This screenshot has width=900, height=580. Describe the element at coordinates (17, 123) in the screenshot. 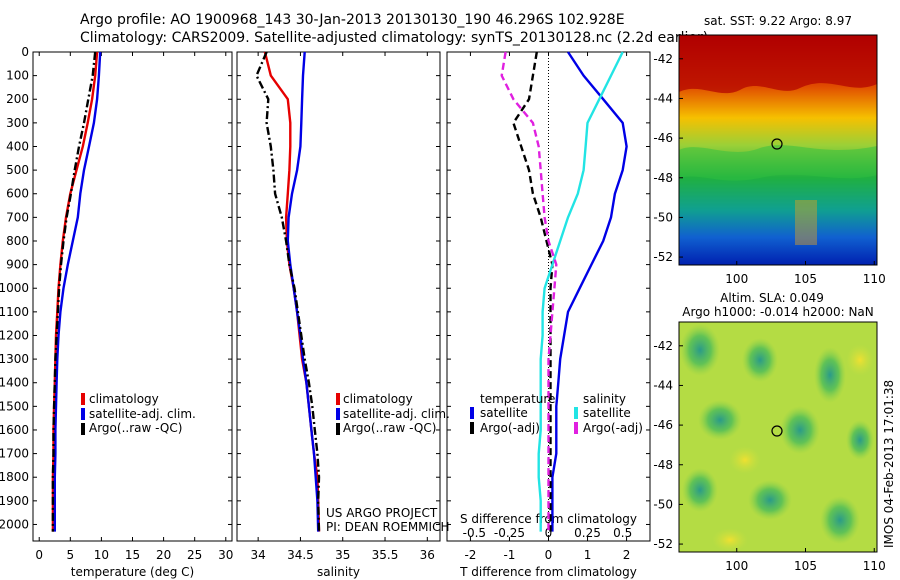

I see `depth-tick-label: 300` at that location.